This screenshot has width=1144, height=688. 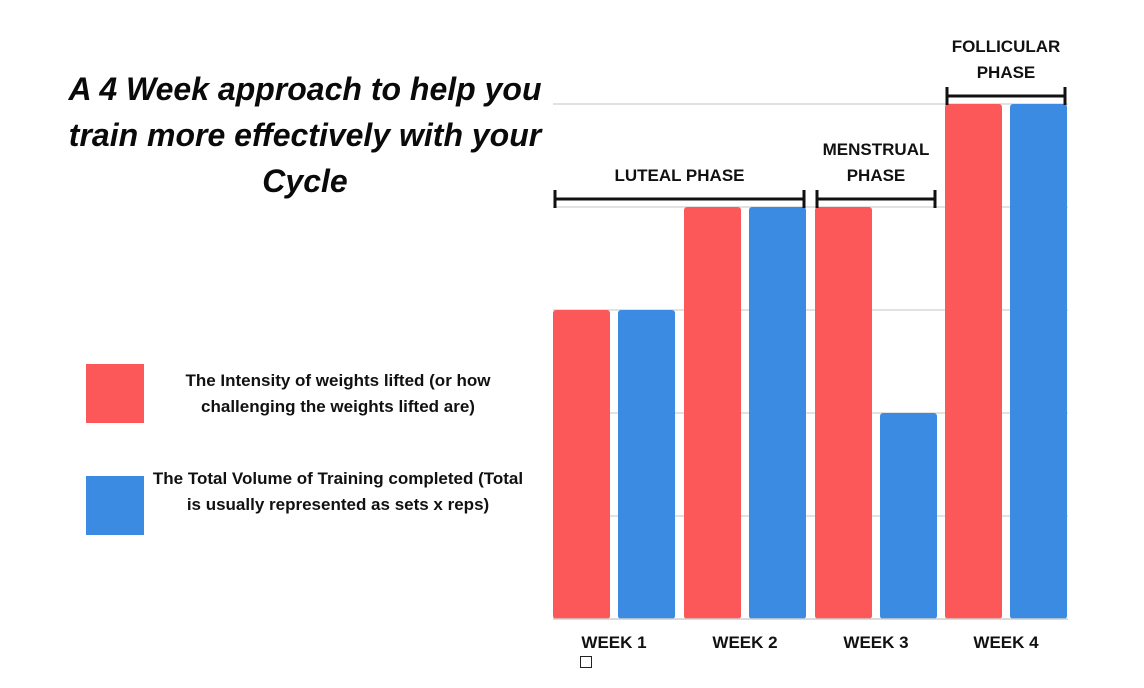 What do you see at coordinates (876, 149) in the screenshot?
I see `phase-label: MENSTRUAL` at bounding box center [876, 149].